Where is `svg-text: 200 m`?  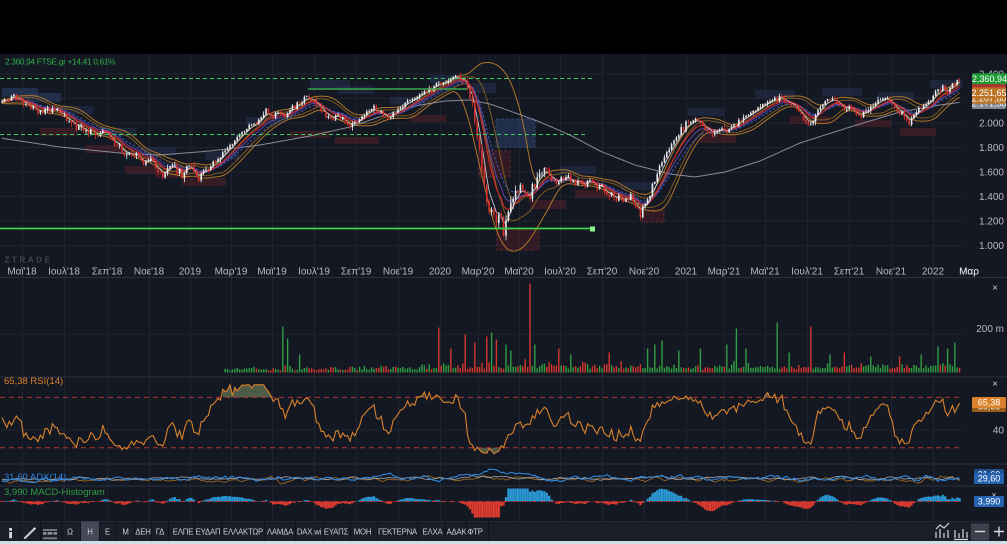
svg-text: 200 m is located at coordinates (990, 329).